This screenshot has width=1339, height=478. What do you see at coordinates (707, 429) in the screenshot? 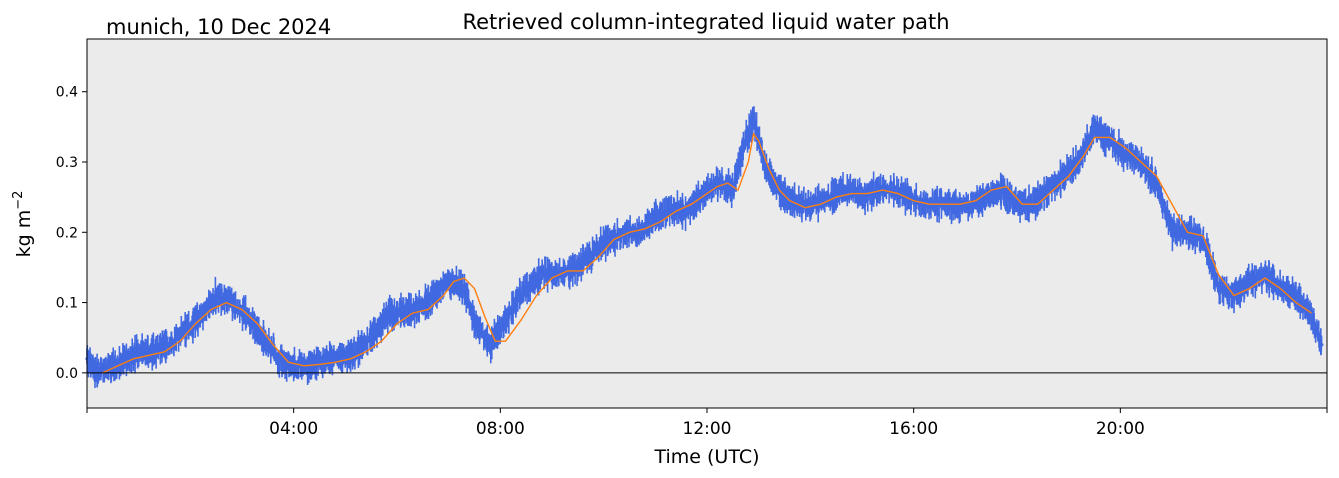
I see `x-tick-label: 12:00` at bounding box center [707, 429].